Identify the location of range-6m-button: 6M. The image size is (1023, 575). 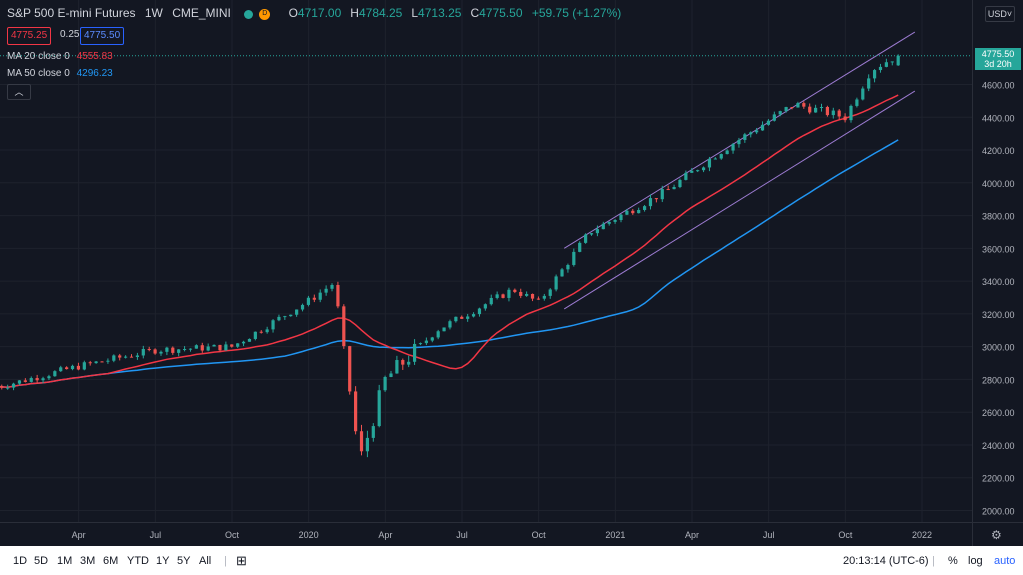
(111, 561).